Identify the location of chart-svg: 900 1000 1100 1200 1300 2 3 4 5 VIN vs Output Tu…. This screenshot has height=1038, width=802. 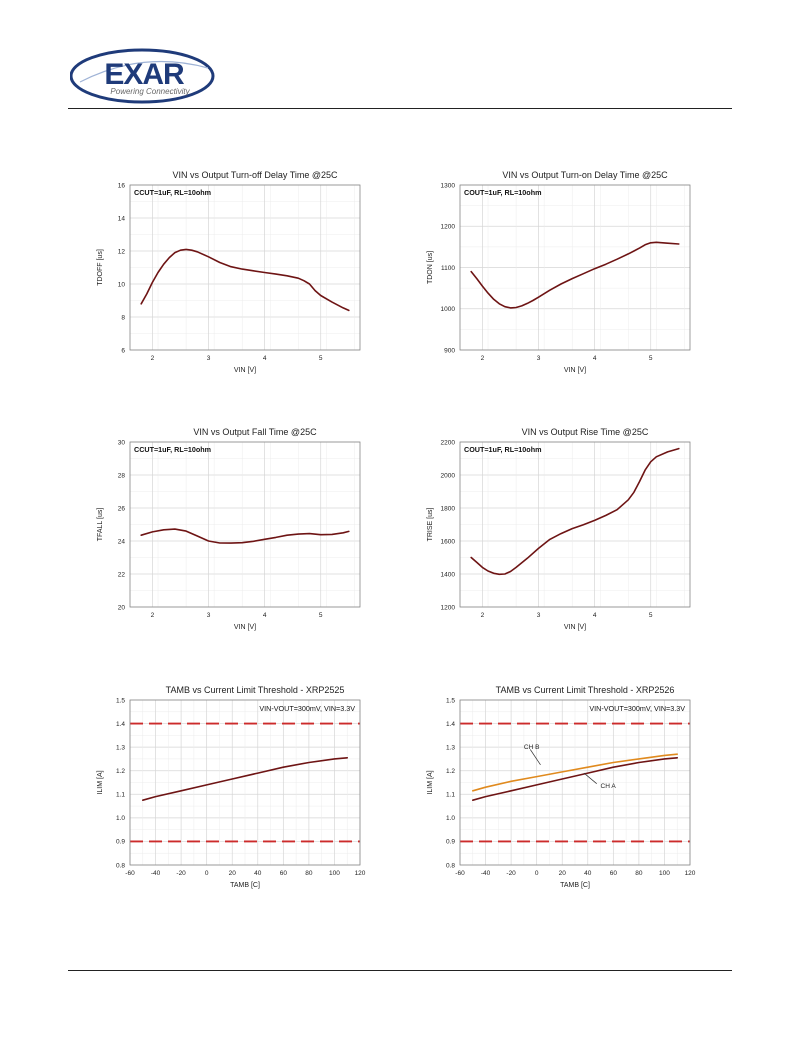
(559, 272).